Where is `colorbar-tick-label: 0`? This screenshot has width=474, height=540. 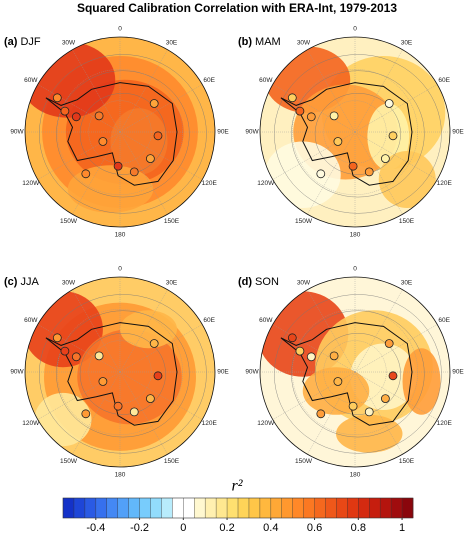 colorbar-tick-label: 0 is located at coordinates (183, 528).